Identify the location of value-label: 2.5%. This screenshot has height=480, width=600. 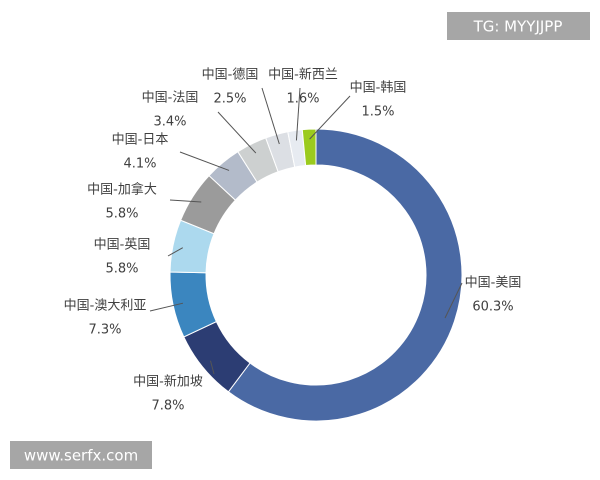
(229, 99).